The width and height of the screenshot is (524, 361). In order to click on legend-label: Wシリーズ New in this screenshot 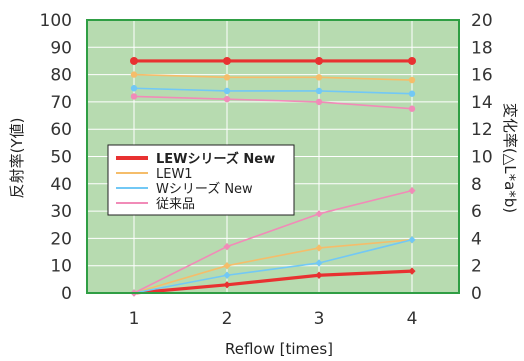, I will do `click(204, 189)`.